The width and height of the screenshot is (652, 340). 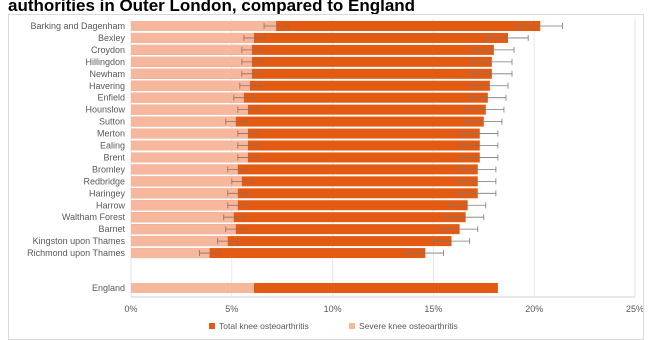 What do you see at coordinates (94, 217) in the screenshot?
I see `category-label: Waltham Forest` at bounding box center [94, 217].